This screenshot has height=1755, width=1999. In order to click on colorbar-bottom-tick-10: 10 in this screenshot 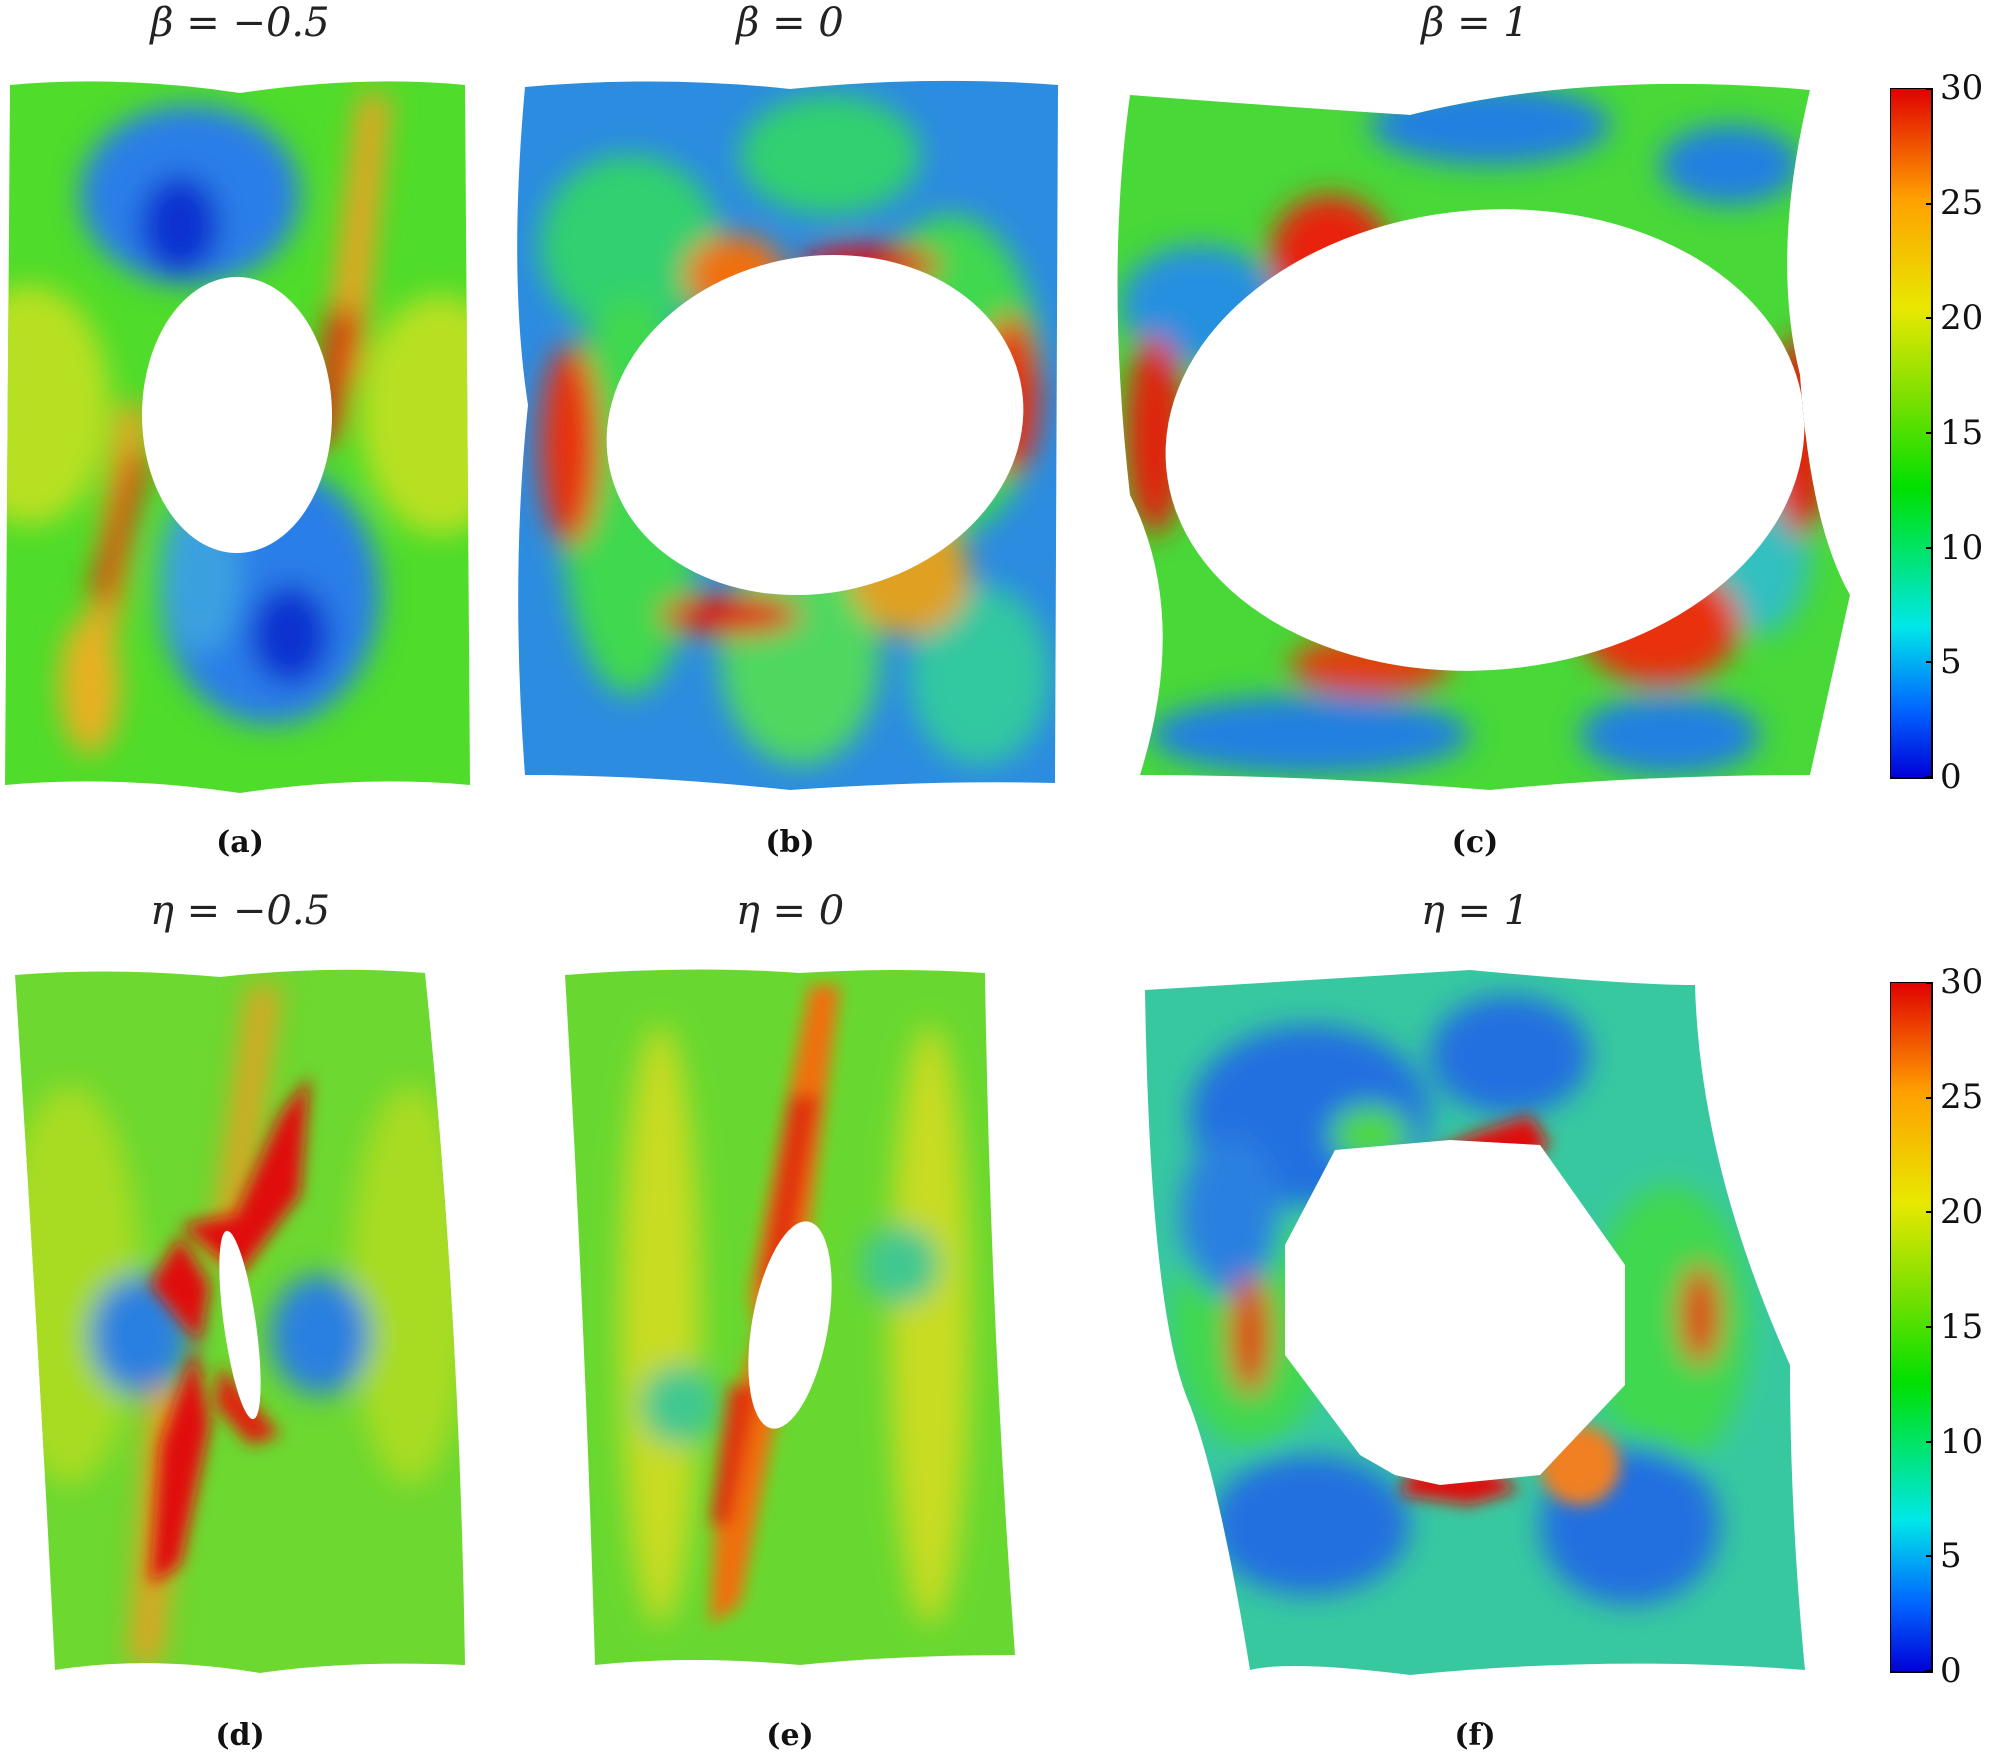, I will do `click(1962, 1442)`.